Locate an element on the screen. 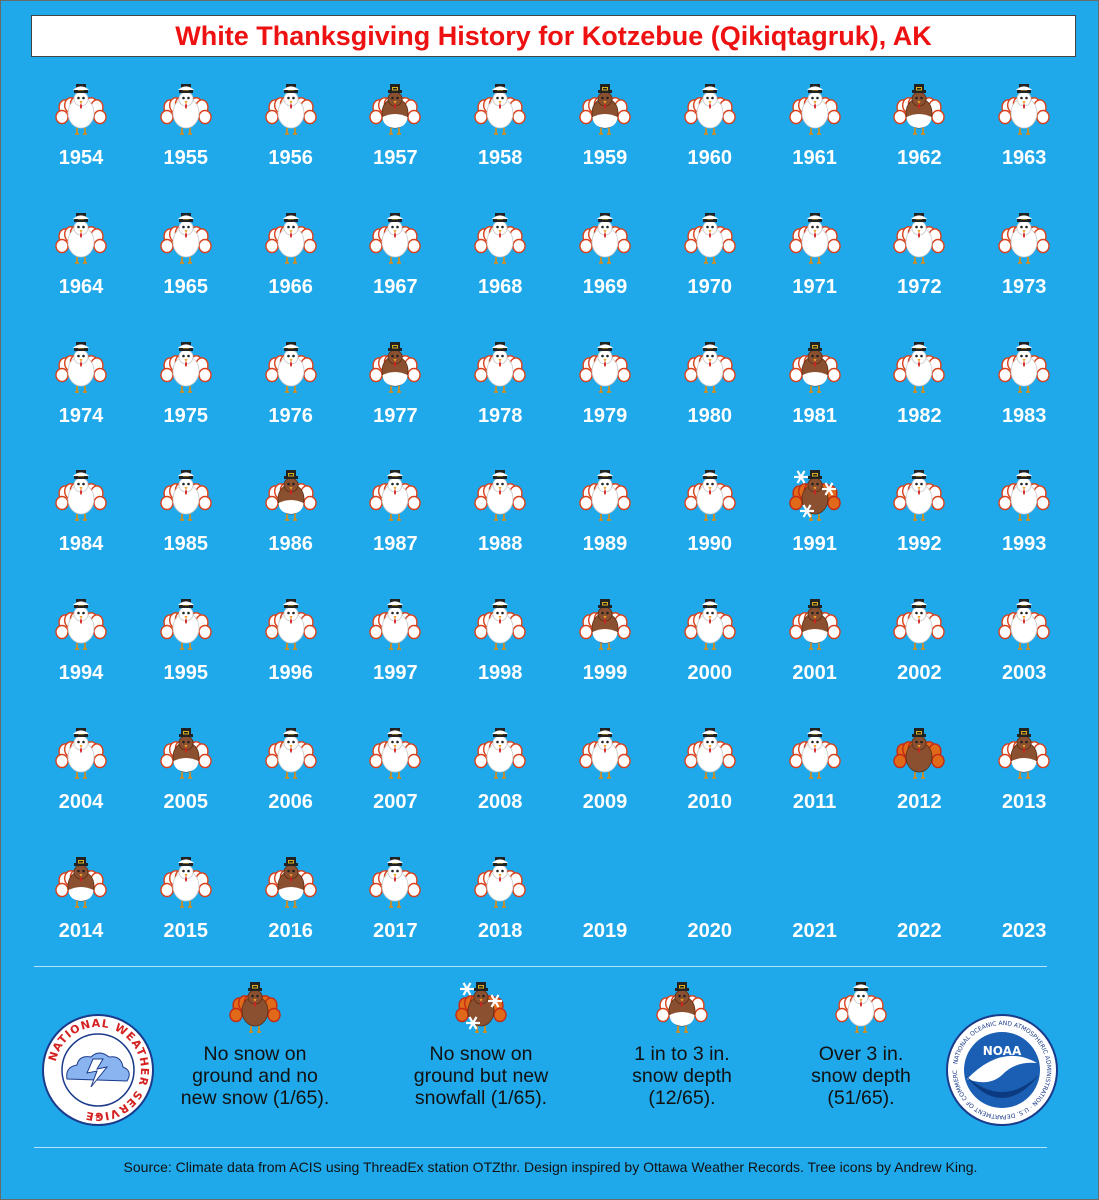  year-label: 2010 is located at coordinates (710, 802).